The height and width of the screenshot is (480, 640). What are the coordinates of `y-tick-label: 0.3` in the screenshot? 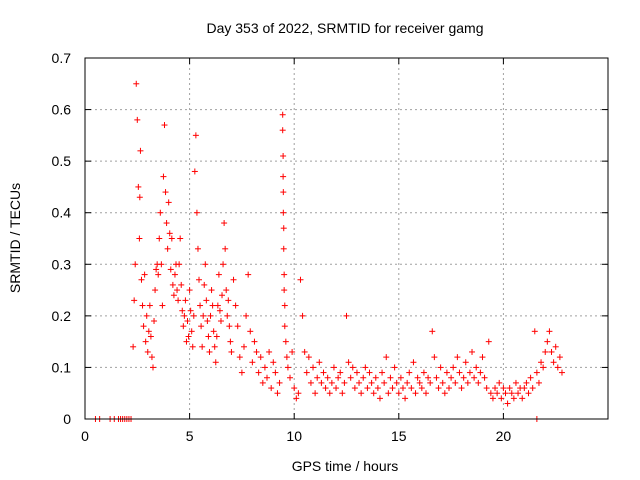 It's located at (62, 264).